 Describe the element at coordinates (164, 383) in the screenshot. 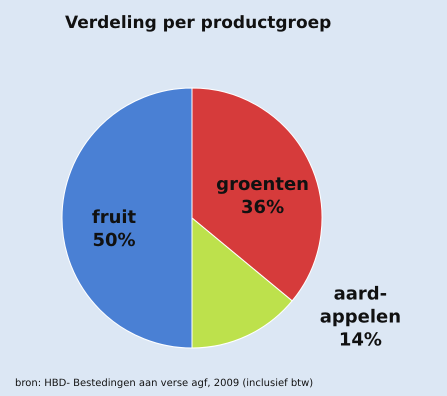

I see `text: bron: HBD- Bestedingen aan verse agf, 2009 (inclusief btw)` at that location.